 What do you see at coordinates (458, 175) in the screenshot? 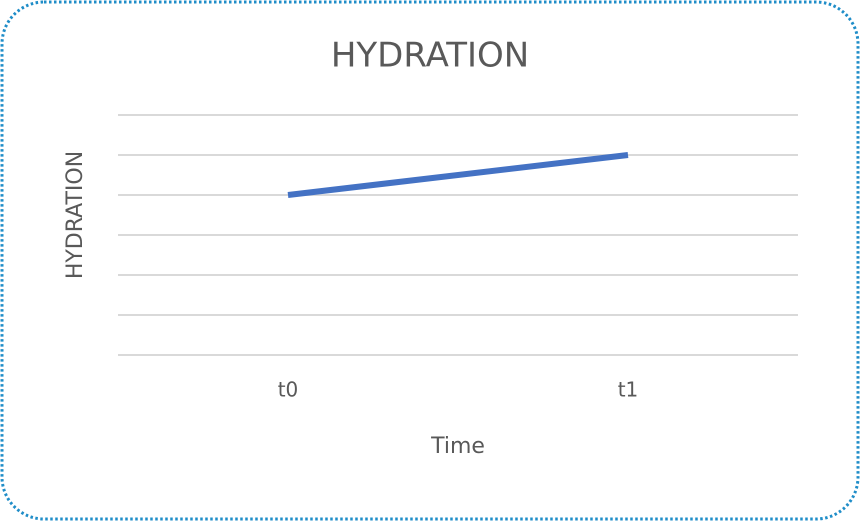
I see `data-line` at bounding box center [458, 175].